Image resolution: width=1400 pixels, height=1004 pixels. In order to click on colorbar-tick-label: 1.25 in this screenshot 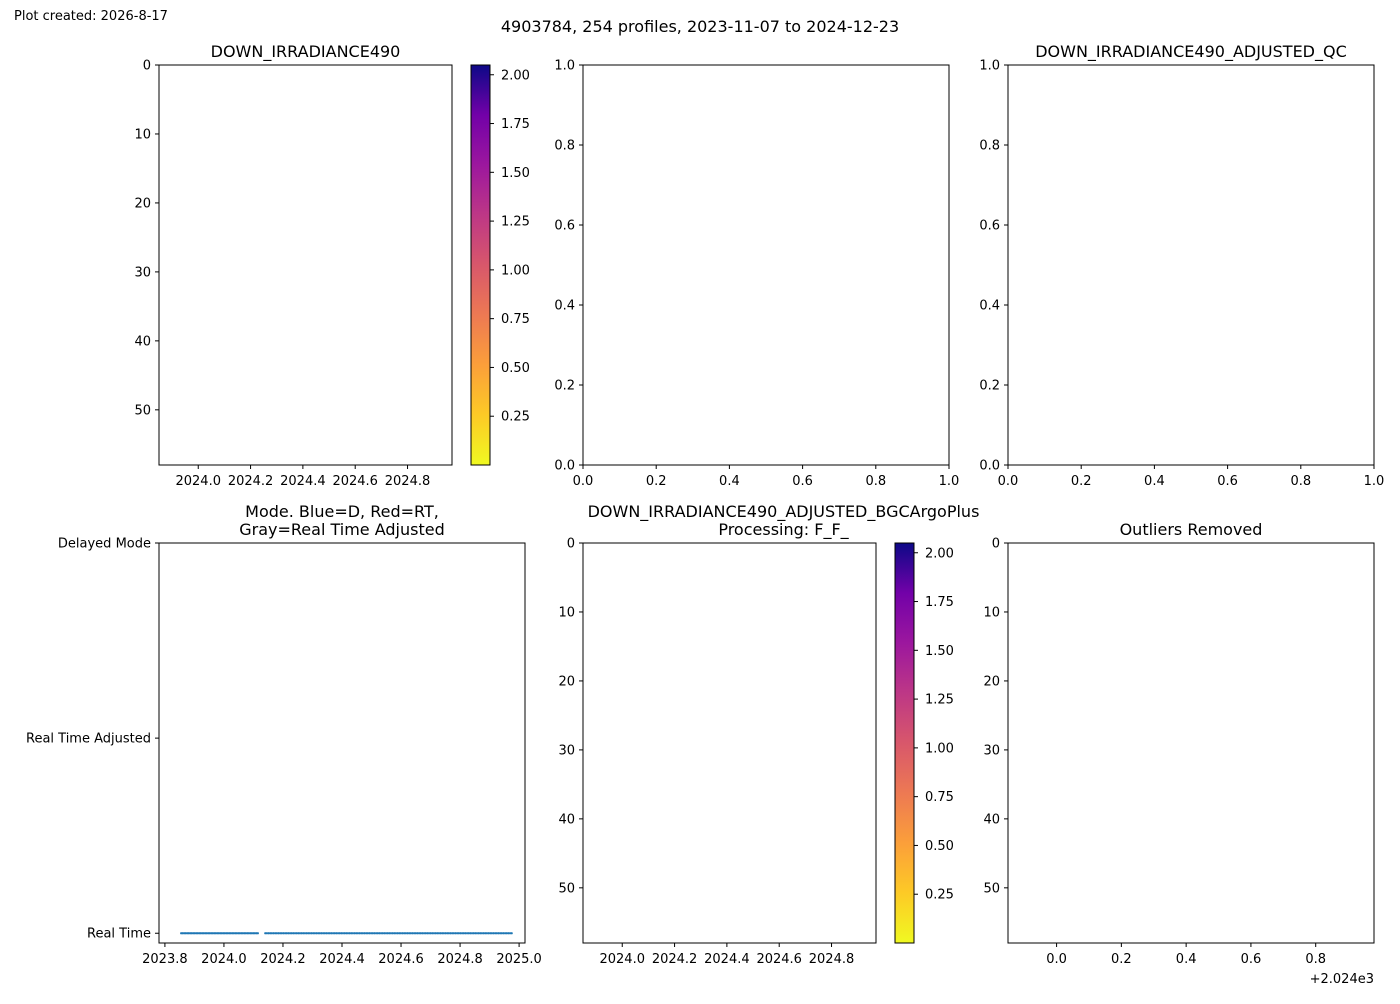, I will do `click(939, 700)`.